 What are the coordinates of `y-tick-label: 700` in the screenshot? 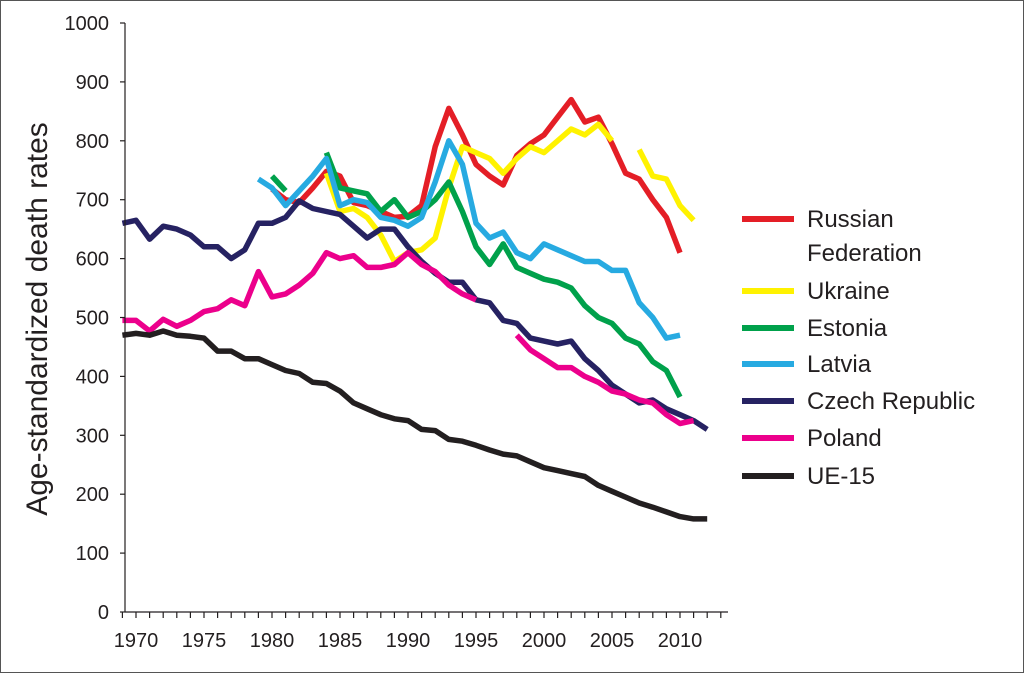 It's located at (92, 201).